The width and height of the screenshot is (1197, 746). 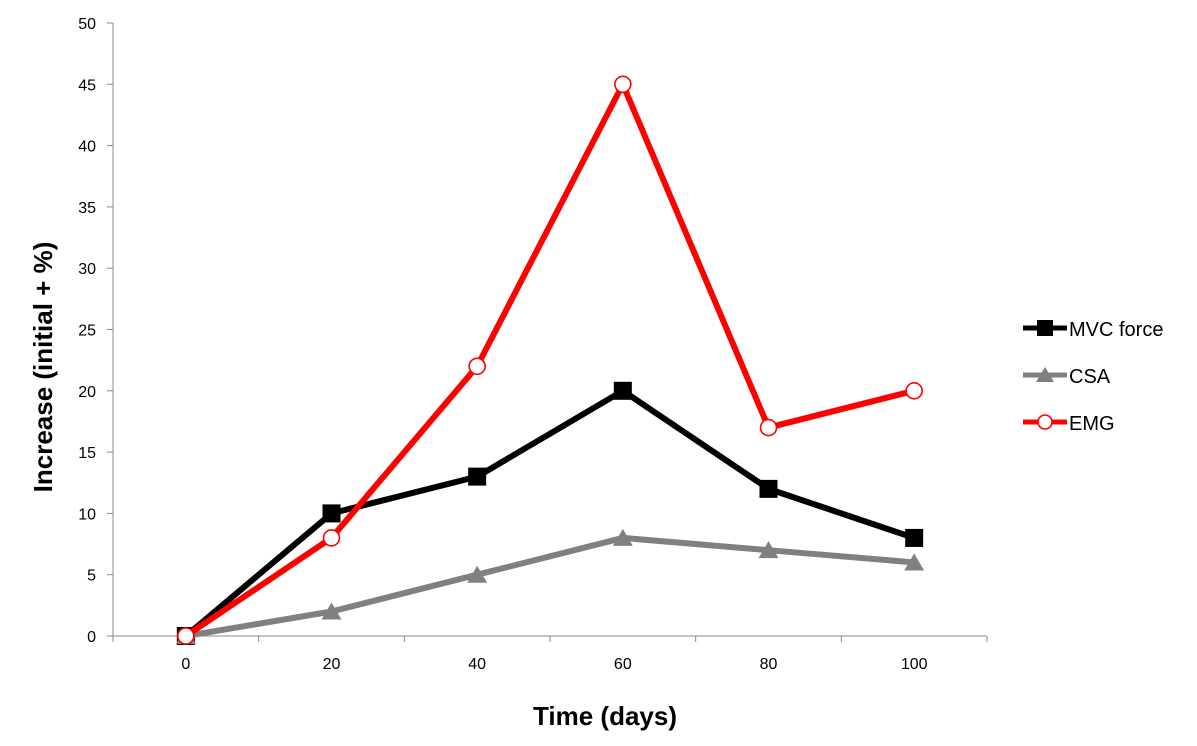 I want to click on legend-label: MVC force, so click(x=1116, y=330).